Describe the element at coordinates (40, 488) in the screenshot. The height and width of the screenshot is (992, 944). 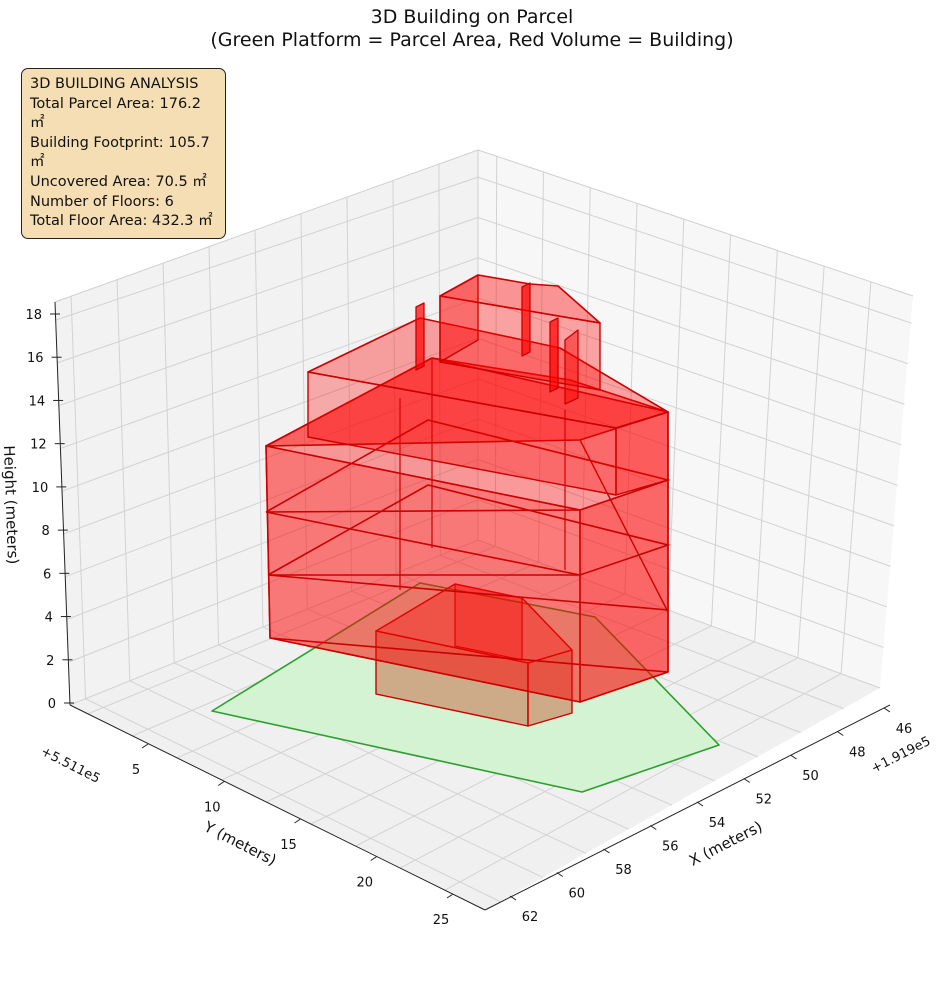
I see `z-tick-label: 10` at that location.